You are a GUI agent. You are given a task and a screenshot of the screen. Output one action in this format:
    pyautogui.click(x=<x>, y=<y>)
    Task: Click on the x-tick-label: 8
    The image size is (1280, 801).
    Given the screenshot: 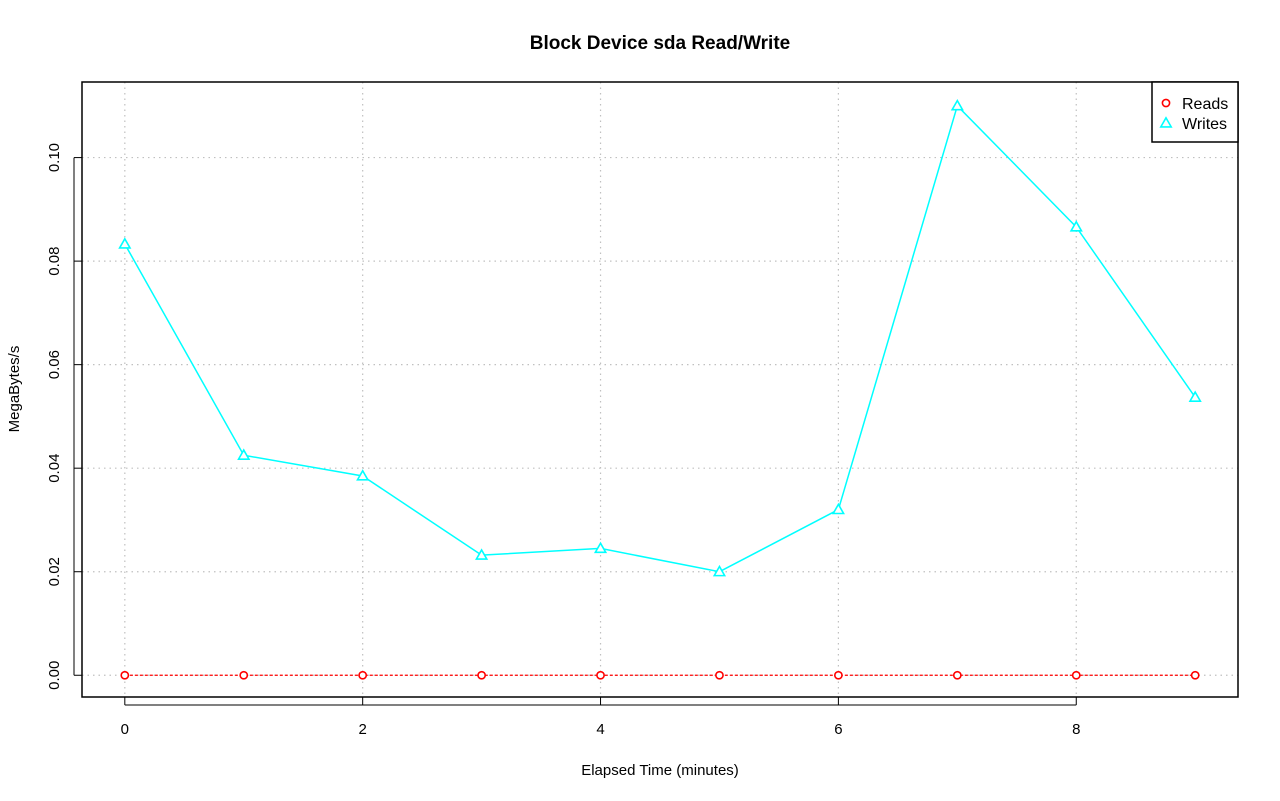 What is the action you would take?
    pyautogui.click(x=1076, y=729)
    